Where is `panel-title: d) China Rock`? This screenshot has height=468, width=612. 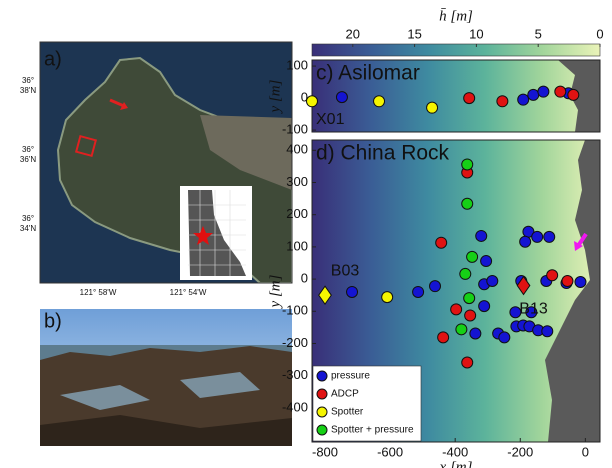
panel-title: d) China Rock is located at coordinates (383, 153).